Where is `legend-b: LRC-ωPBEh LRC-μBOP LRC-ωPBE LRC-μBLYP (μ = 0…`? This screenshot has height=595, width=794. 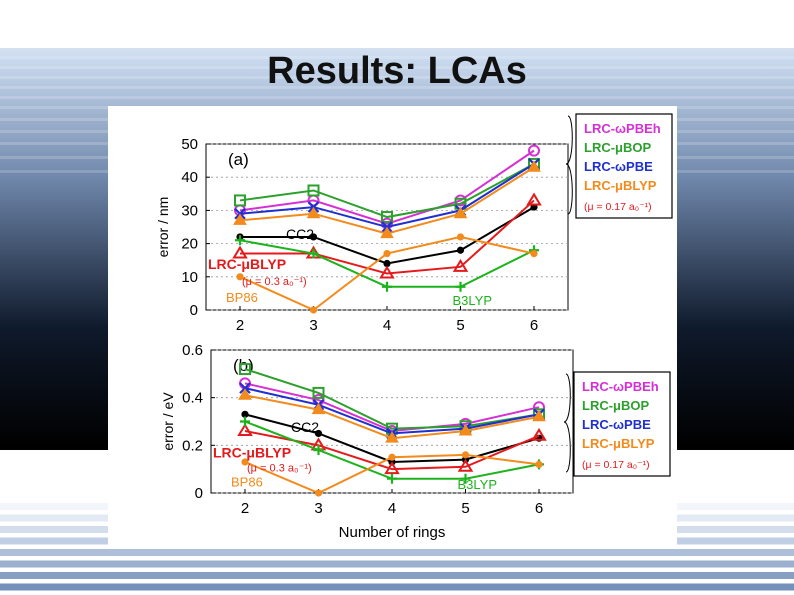 legend-b: LRC-ωPBEh LRC-μBOP LRC-ωPBE LRC-μBLYP (μ = 0… is located at coordinates (617, 424).